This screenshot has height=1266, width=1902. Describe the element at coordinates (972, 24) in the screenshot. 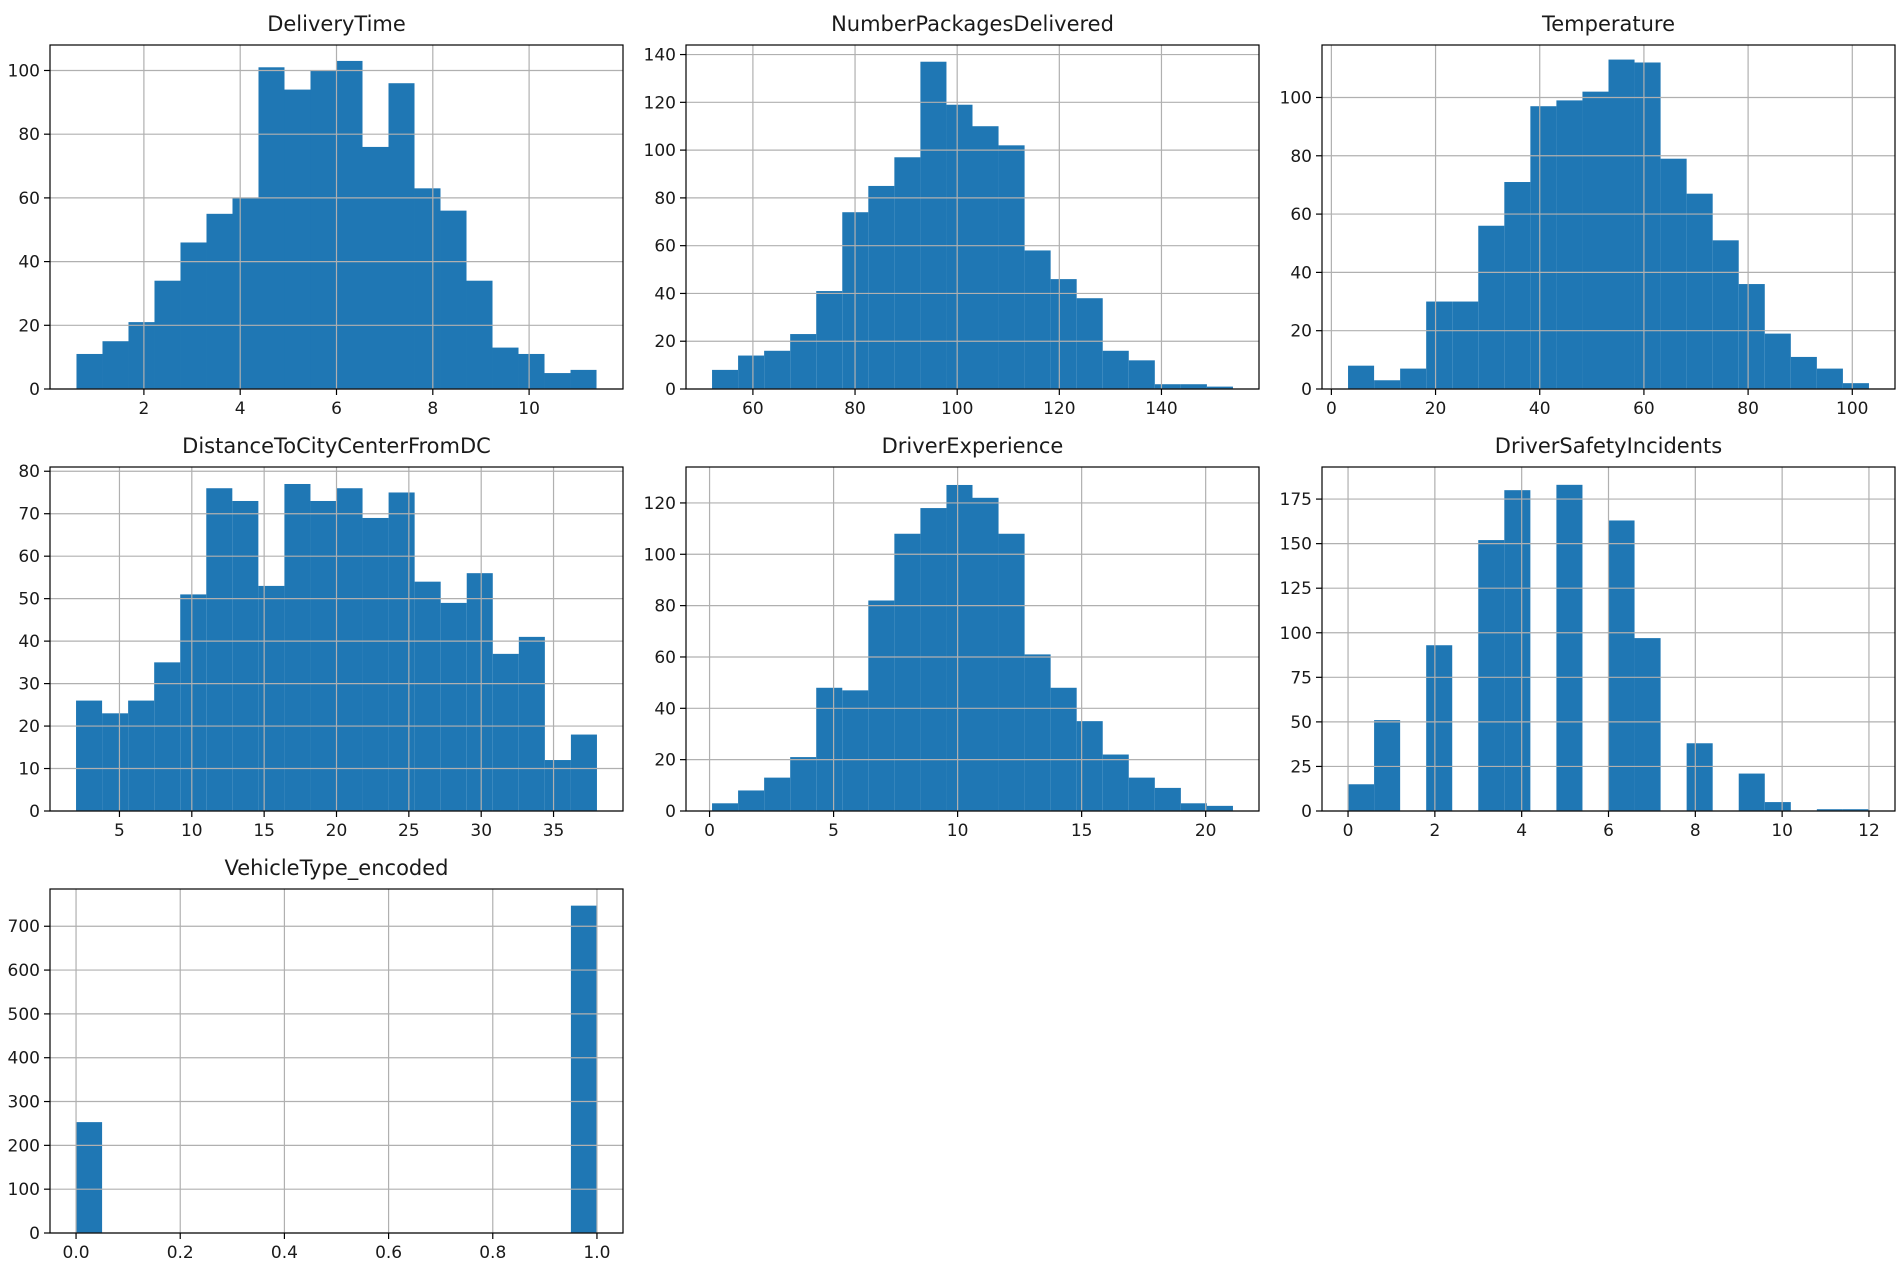

I see `chart-title: NumberPackagesDelivered` at that location.